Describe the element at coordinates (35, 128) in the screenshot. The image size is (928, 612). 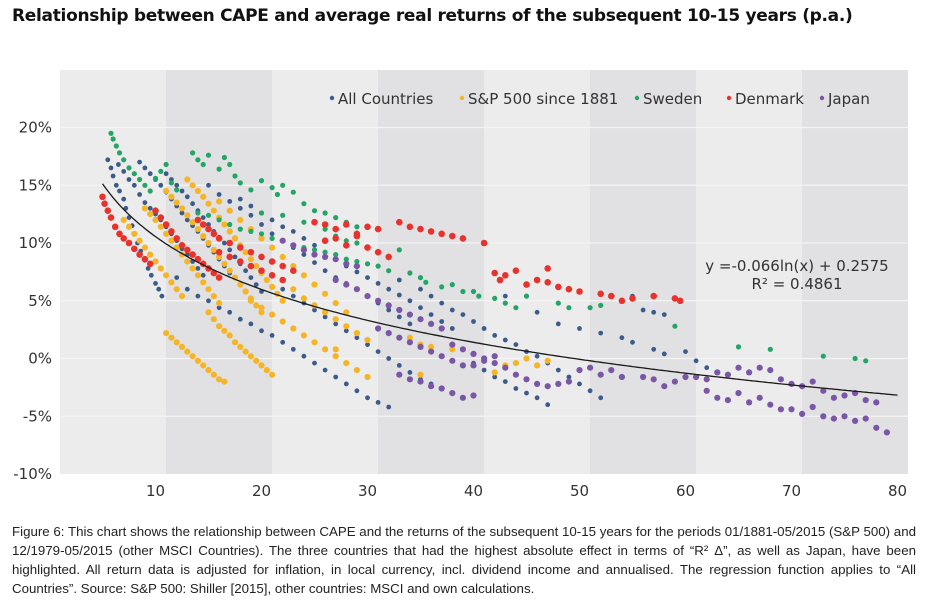
I see `y-tick-label: 20%` at that location.